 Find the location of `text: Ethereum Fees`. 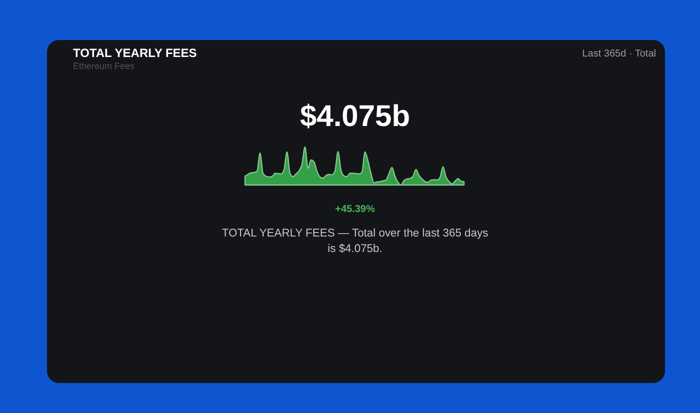

text: Ethereum Fees is located at coordinates (104, 66).